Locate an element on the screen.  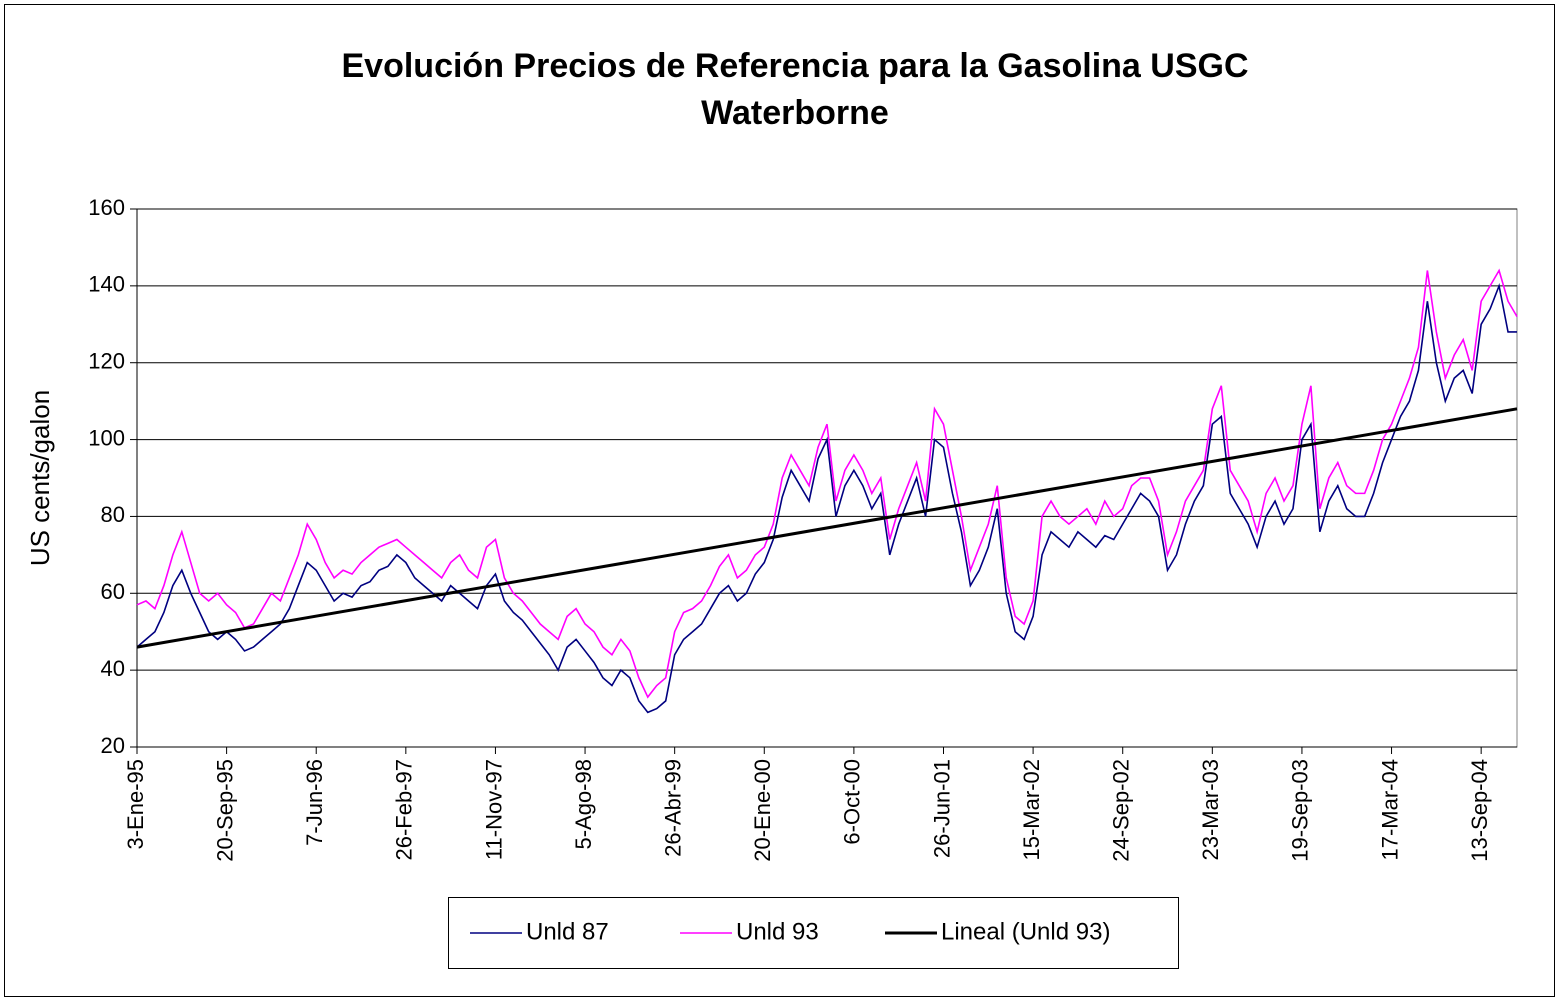
y-tick-label: 140 is located at coordinates (106, 284).